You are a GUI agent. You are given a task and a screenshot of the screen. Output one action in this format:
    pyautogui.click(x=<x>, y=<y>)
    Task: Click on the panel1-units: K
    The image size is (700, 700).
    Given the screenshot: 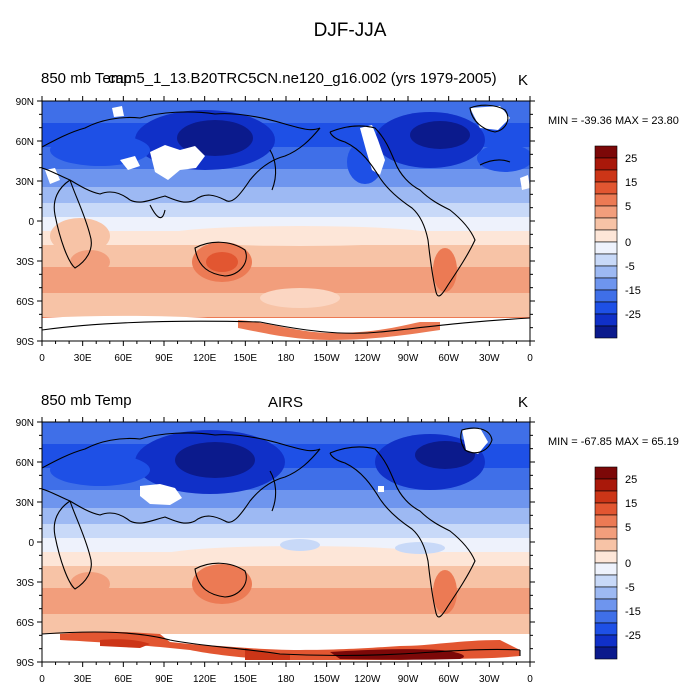 What is the action you would take?
    pyautogui.click(x=523, y=80)
    